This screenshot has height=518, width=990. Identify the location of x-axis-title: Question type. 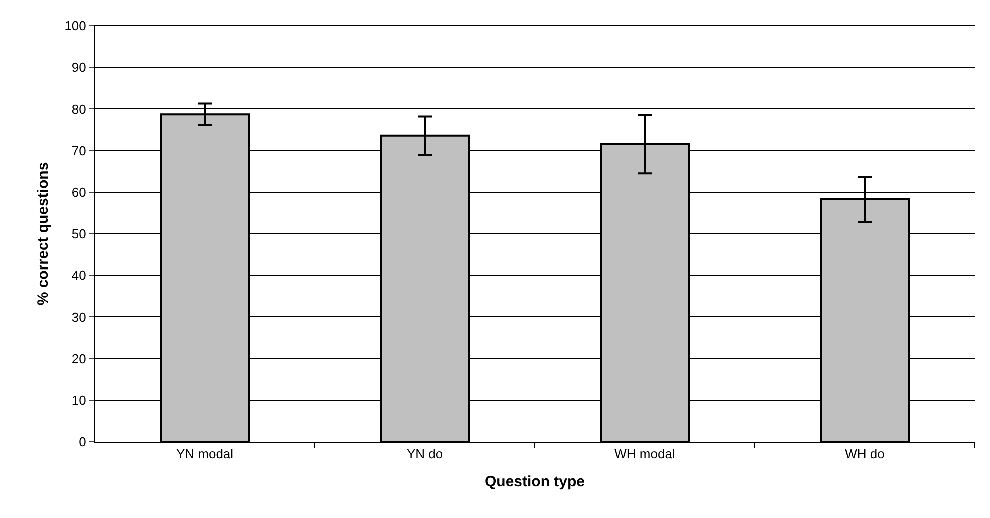
(535, 482).